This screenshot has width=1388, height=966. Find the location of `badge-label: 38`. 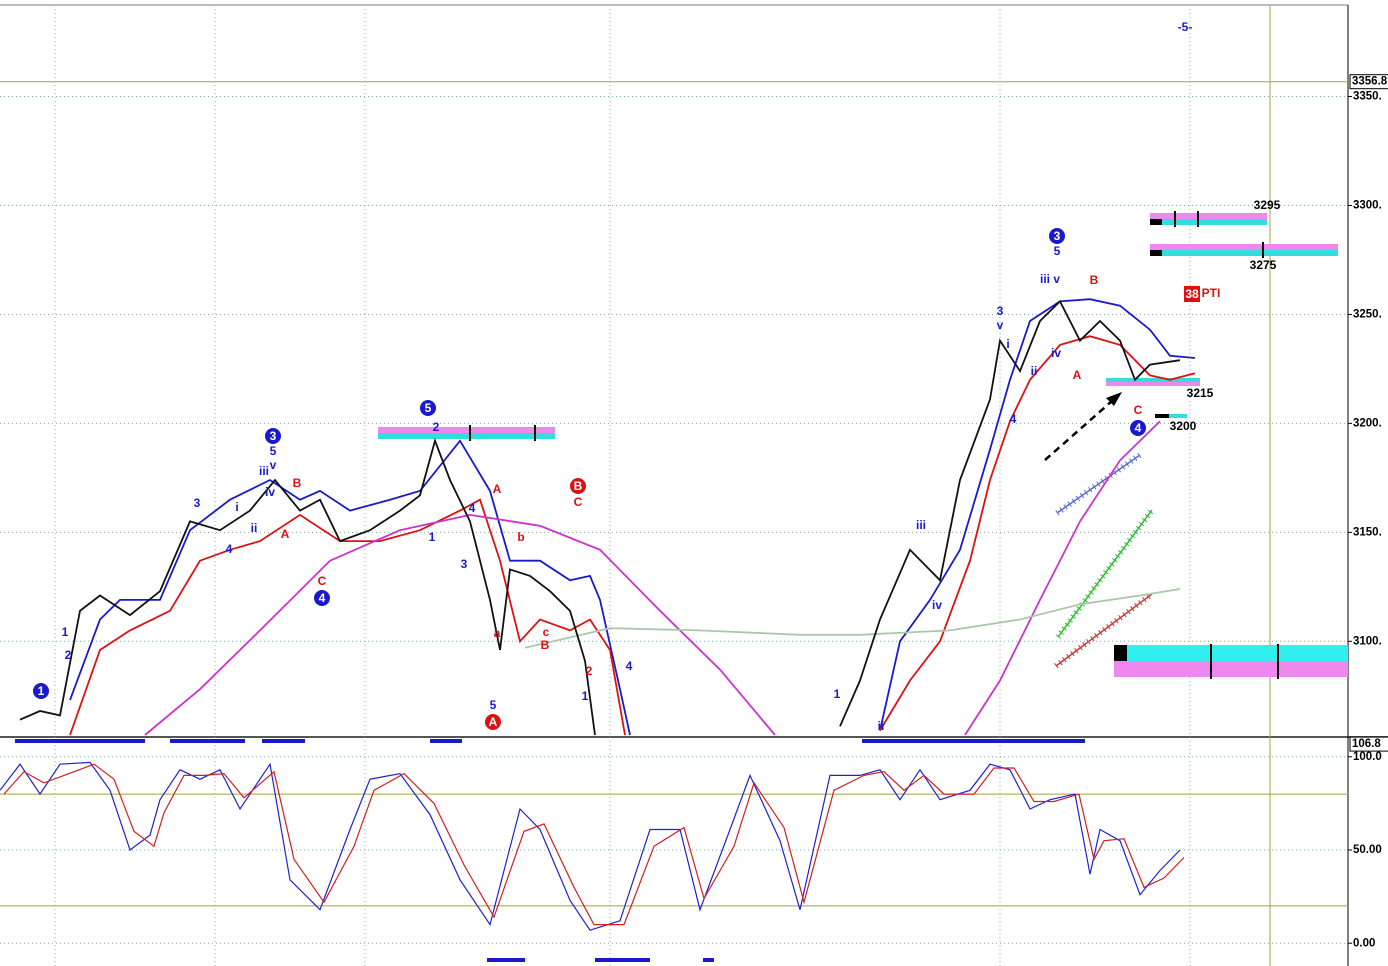

badge-label: 38 is located at coordinates (1192, 294).